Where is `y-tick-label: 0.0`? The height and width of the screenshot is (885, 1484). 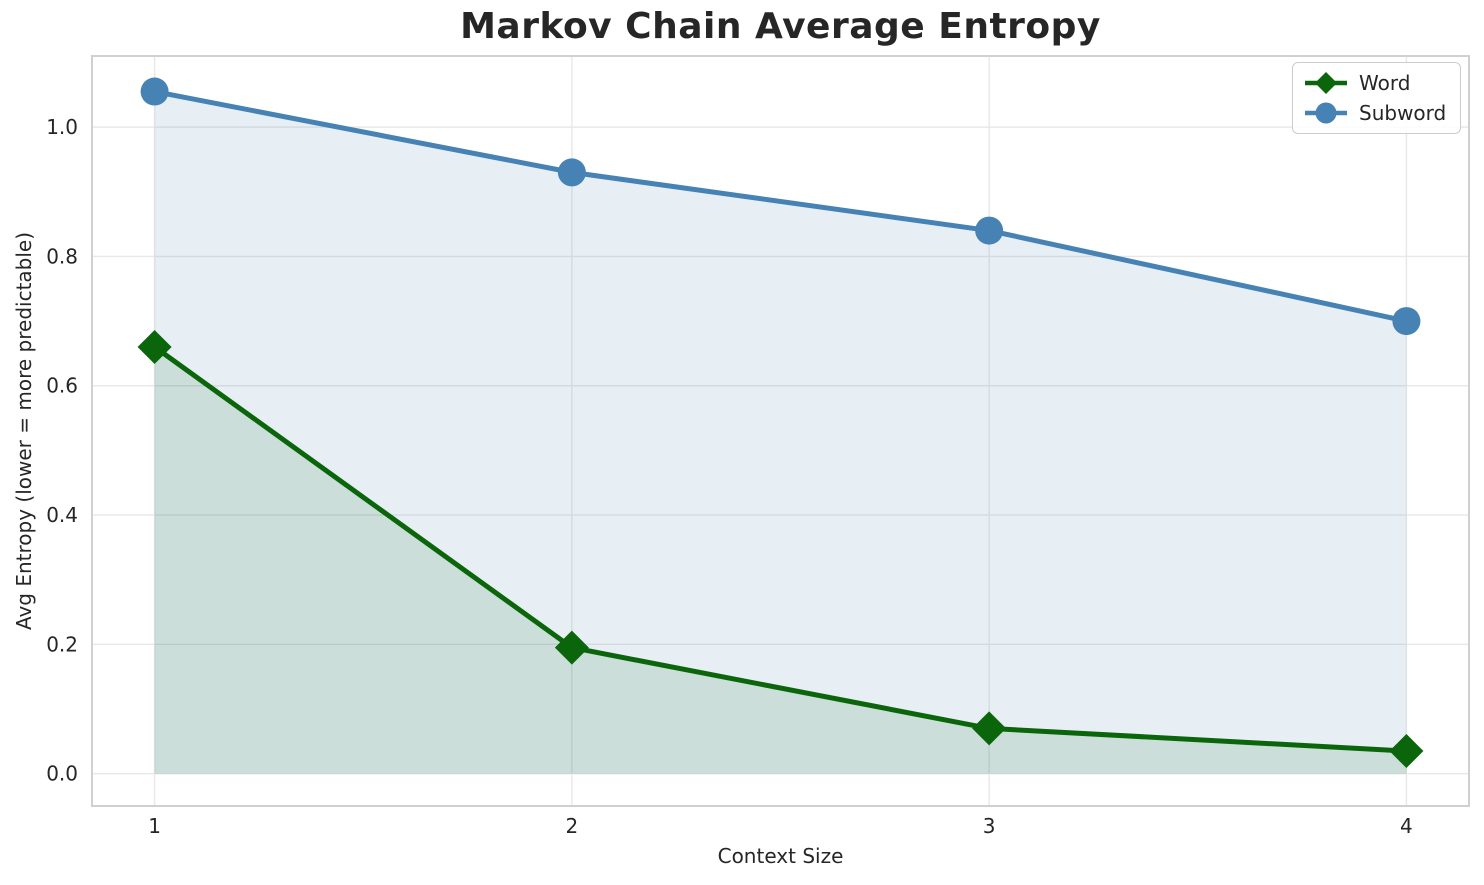
y-tick-label: 0.0 is located at coordinates (62, 774).